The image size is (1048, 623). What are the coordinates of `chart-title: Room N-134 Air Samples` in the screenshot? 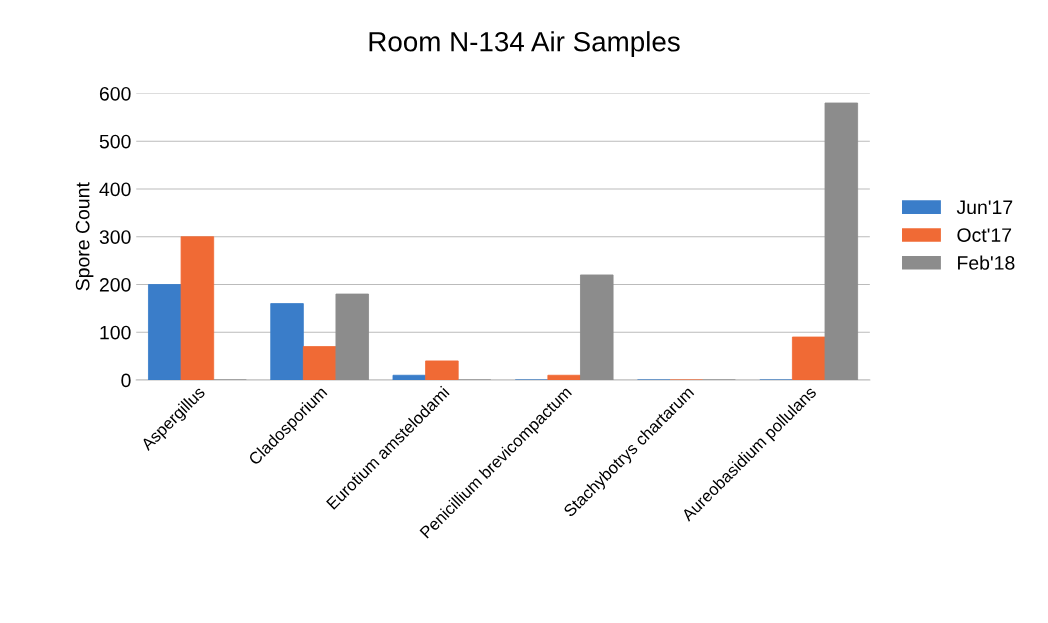 It's located at (524, 44).